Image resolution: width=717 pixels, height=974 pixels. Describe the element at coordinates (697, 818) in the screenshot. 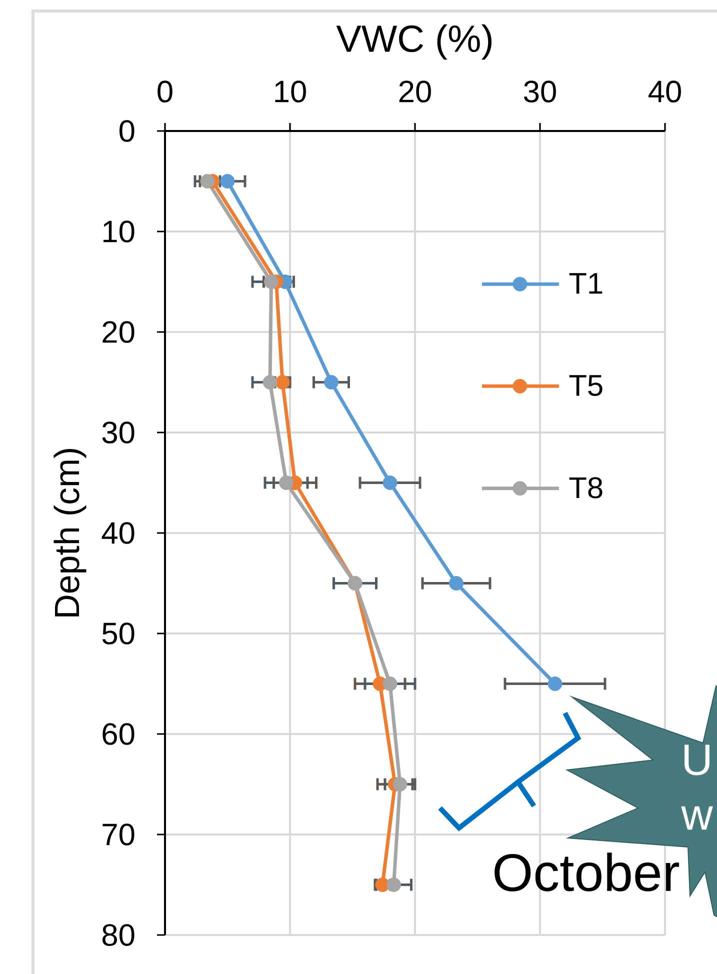

I see `text: w` at that location.